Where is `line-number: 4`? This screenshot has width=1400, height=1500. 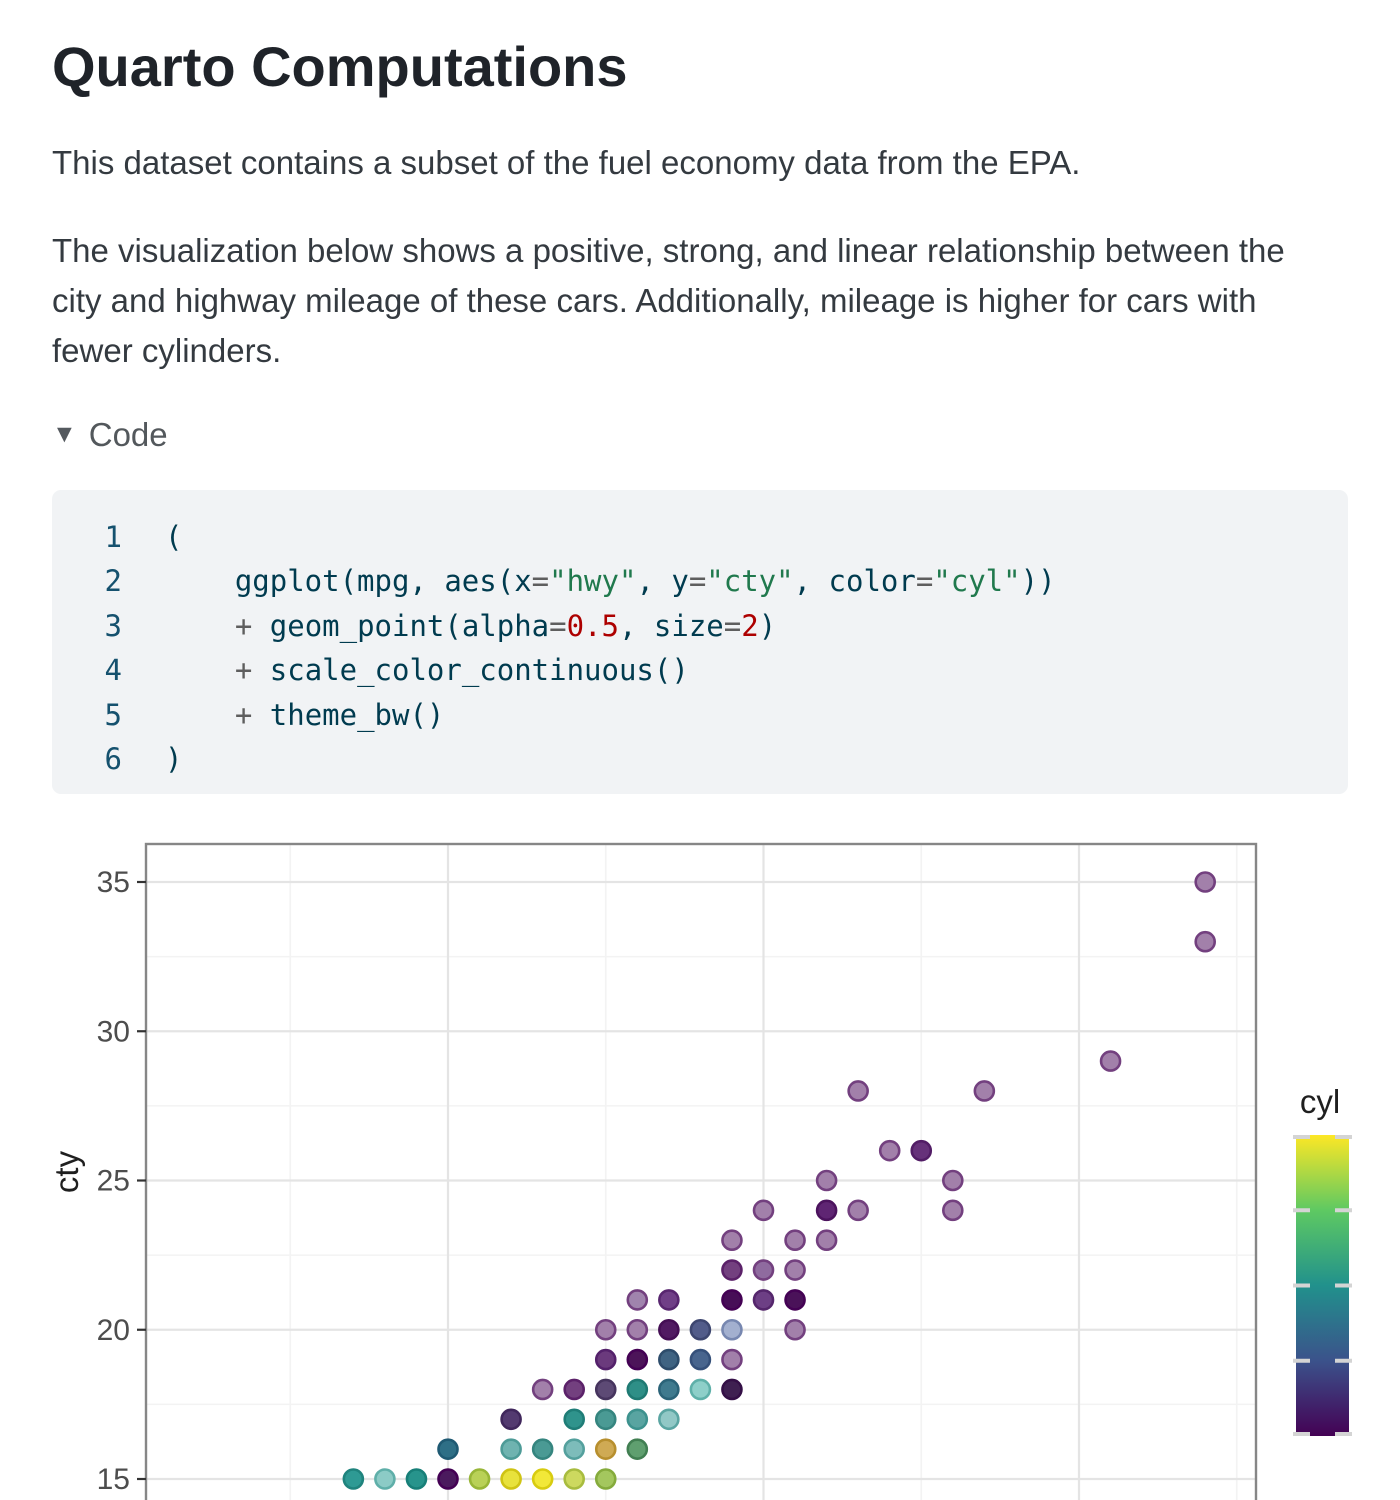
line-number: 4 is located at coordinates (113, 670).